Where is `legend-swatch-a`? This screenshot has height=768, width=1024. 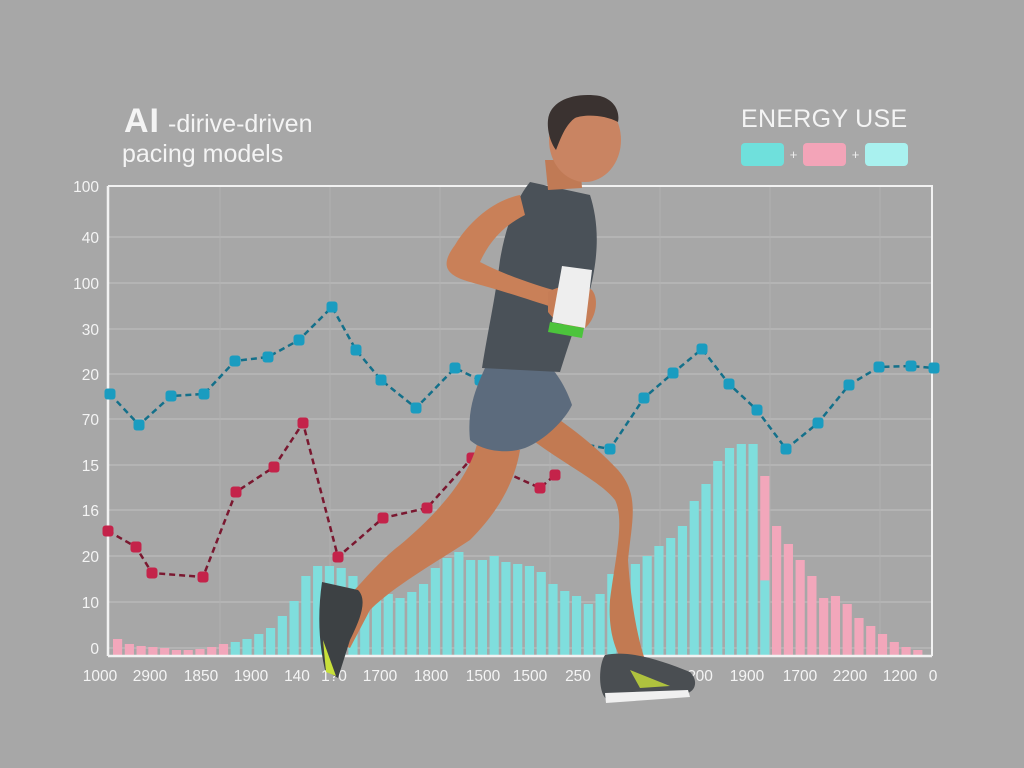
legend-swatch-a is located at coordinates (762, 154).